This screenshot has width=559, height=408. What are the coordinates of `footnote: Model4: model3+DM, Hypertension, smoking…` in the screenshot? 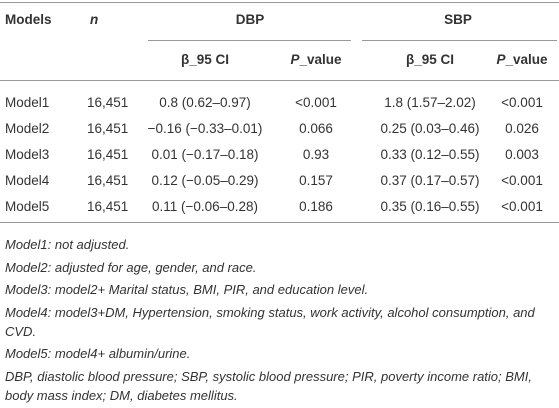 It's located at (270, 321).